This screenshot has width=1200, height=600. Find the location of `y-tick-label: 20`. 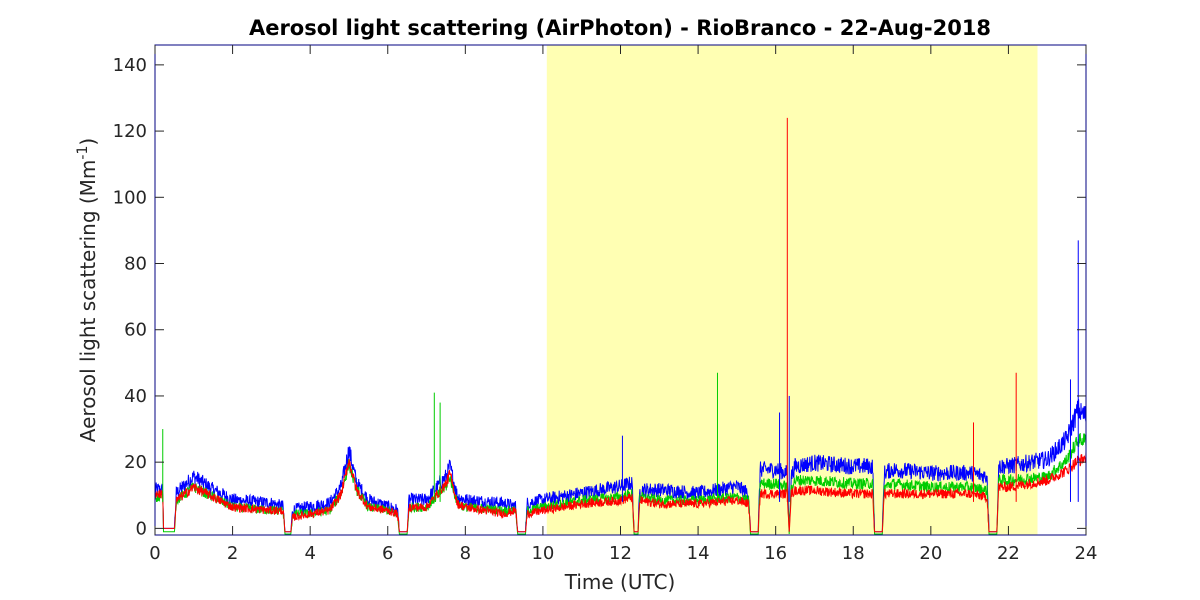

y-tick-label: 20 is located at coordinates (135, 462).